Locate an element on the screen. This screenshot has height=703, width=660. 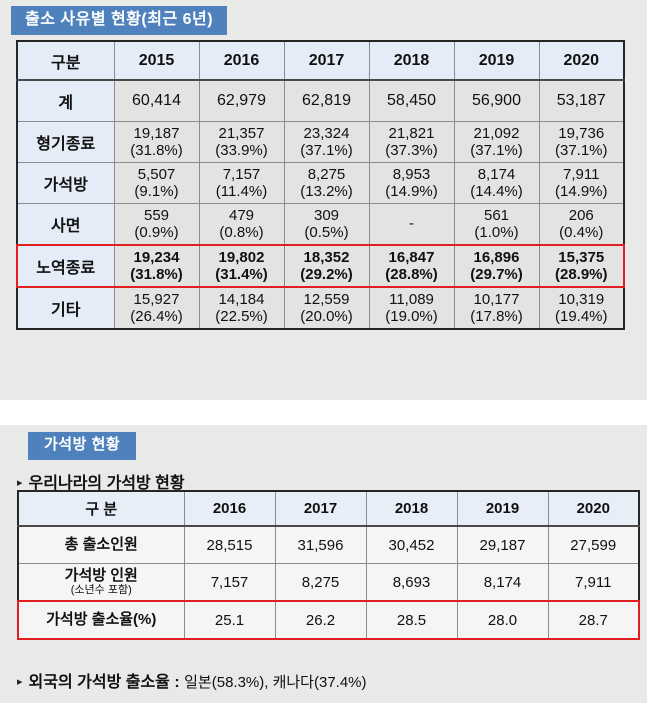
cell-value: 19,187 is located at coordinates (156, 133).